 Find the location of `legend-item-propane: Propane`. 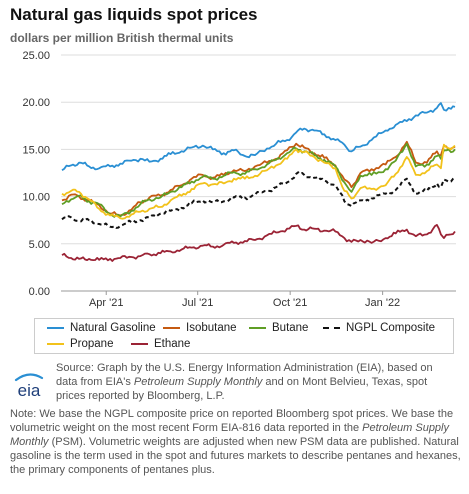

legend-item-propane: Propane is located at coordinates (80, 344).